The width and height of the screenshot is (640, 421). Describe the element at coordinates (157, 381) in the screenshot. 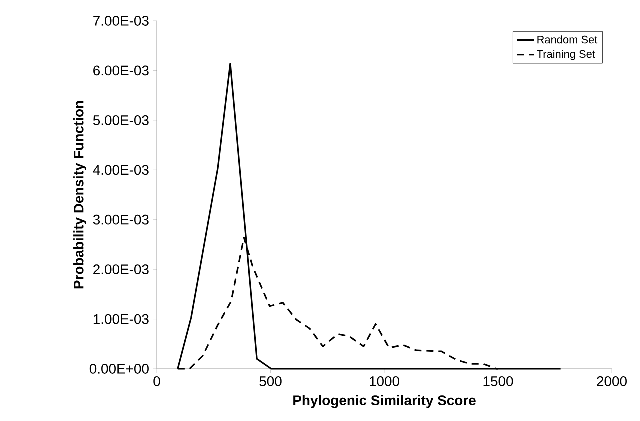

I see `x-tick-label: 0` at that location.